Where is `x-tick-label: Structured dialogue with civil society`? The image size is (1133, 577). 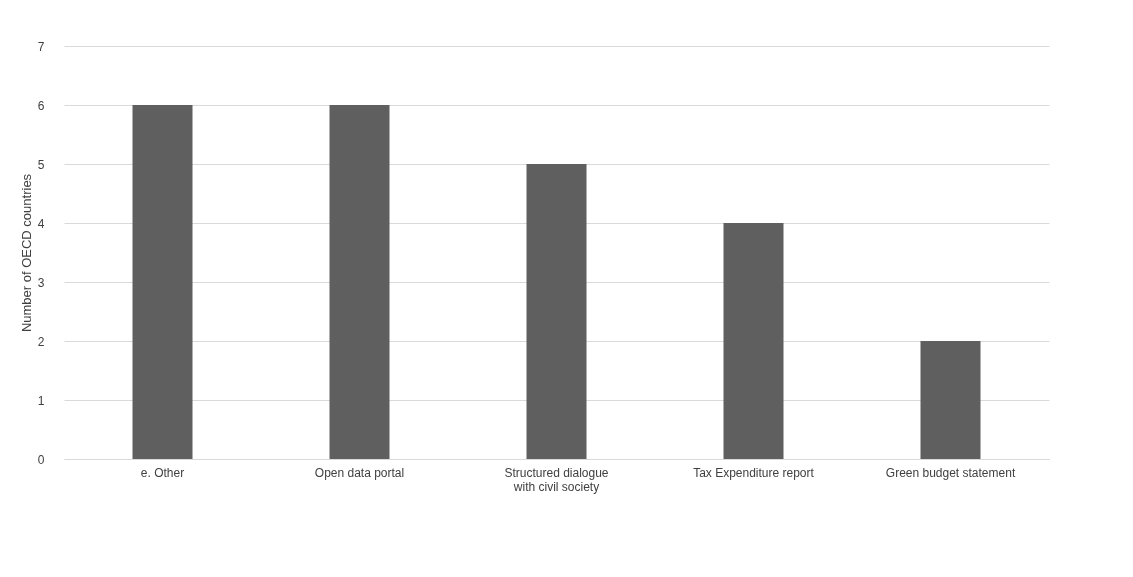
x-tick-label: Structured dialogue with civil society is located at coordinates (556, 479).